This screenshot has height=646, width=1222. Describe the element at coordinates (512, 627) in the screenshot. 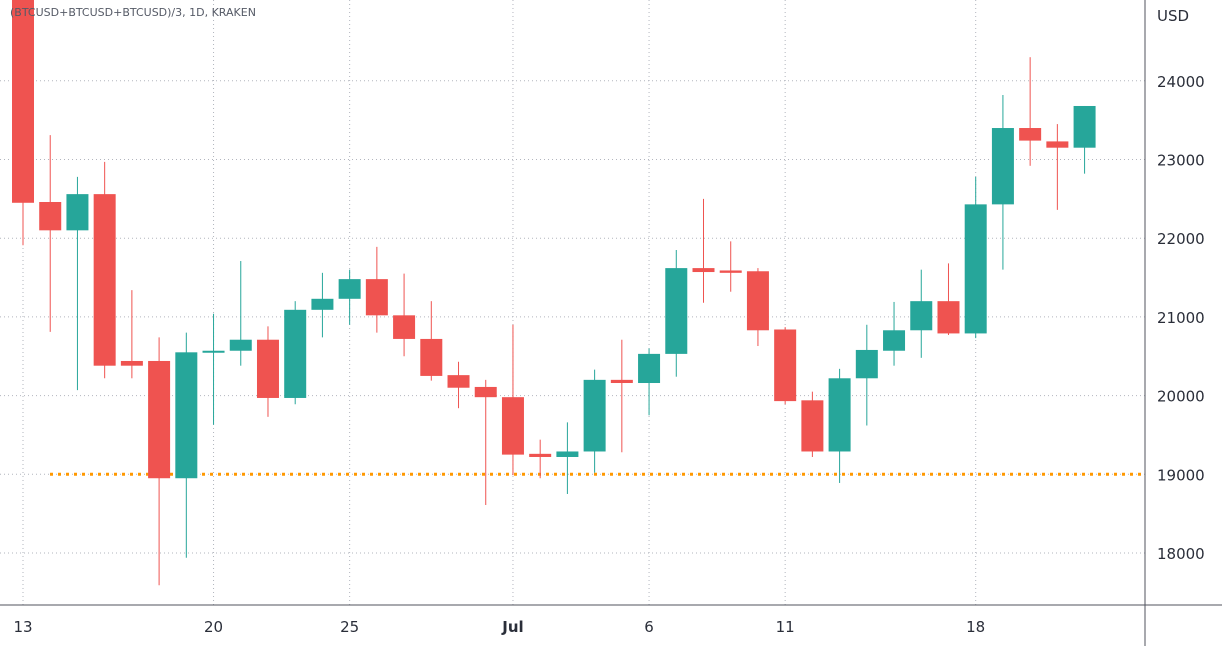

I see `x-tick-label: Jul` at that location.